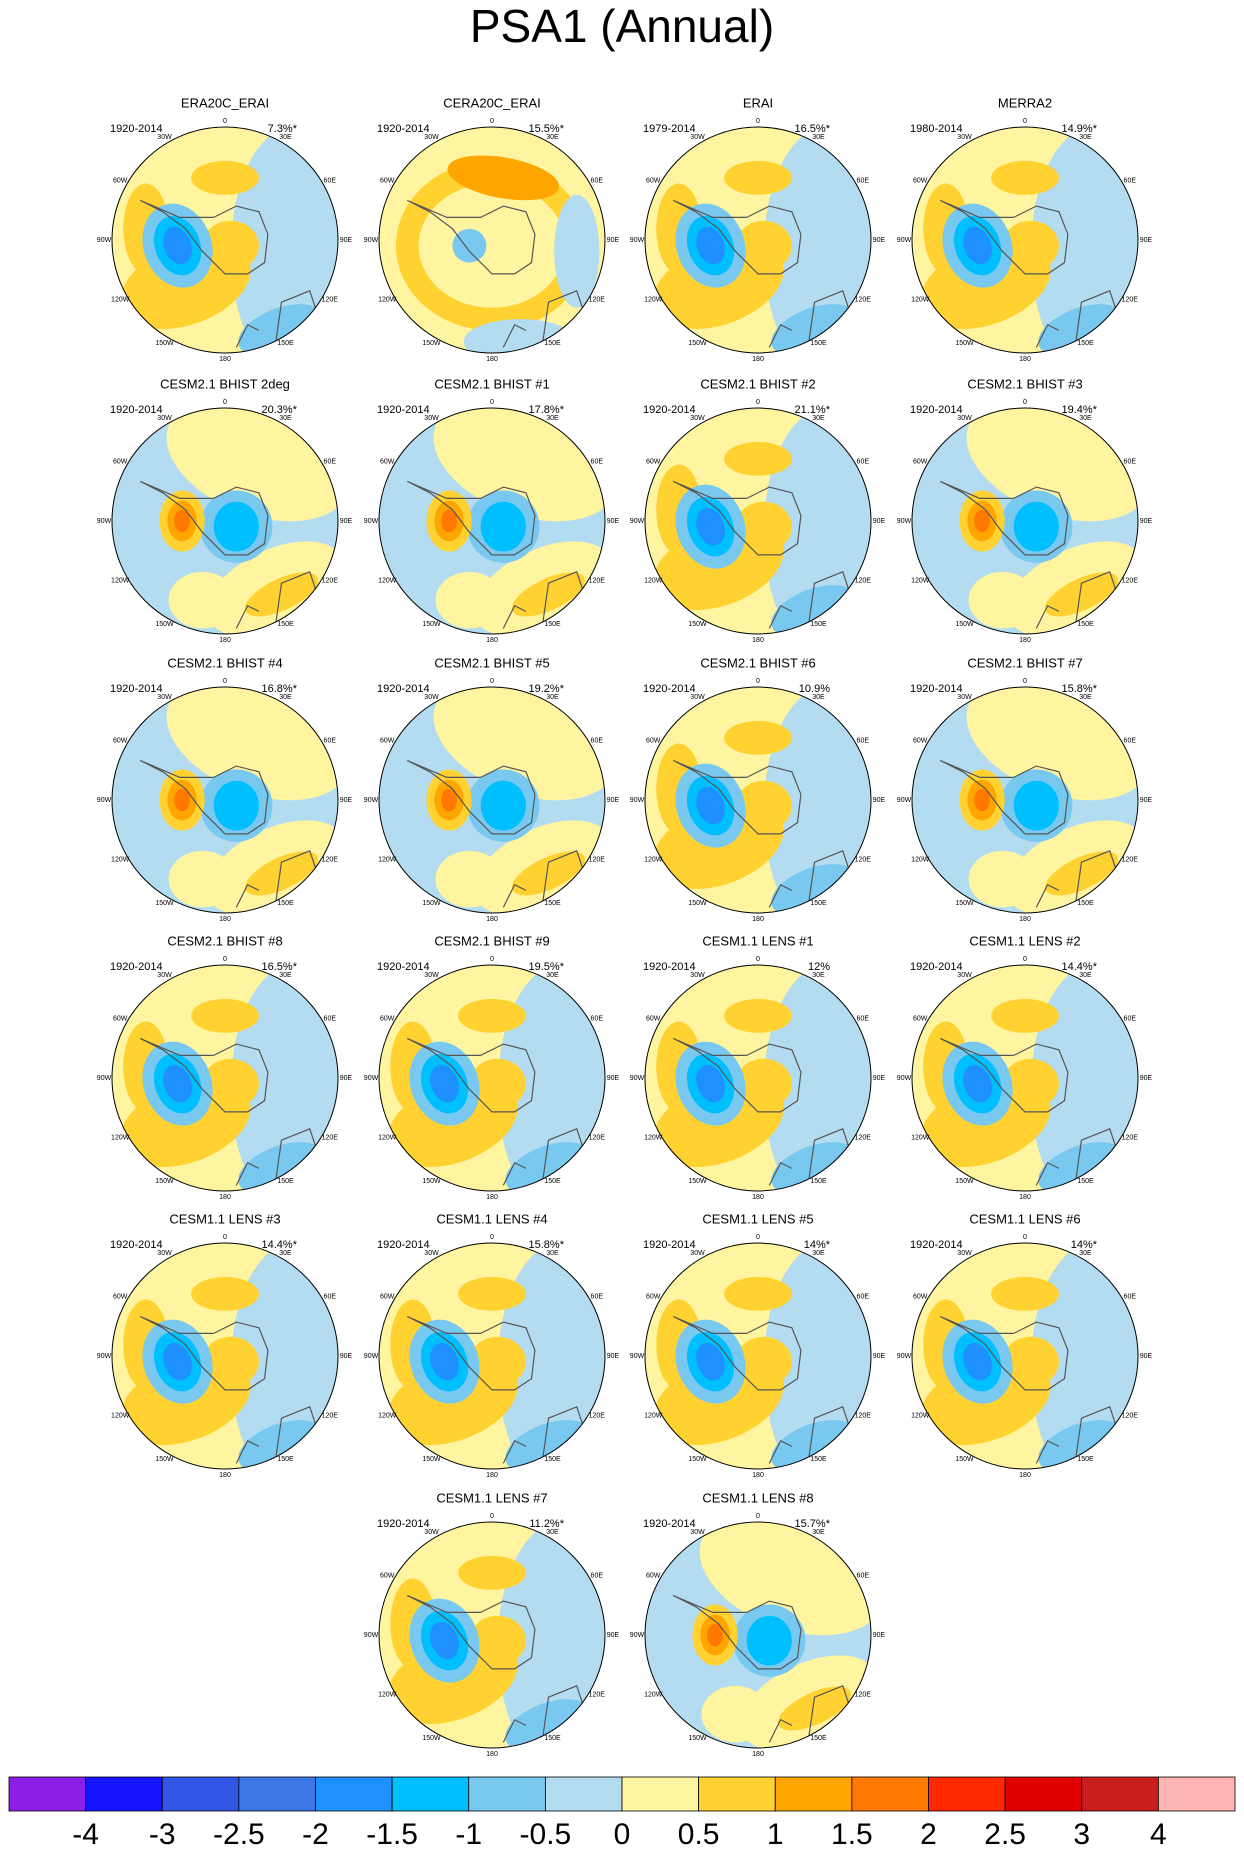 This screenshot has width=1244, height=1858. I want to click on lon-label: 60E, so click(597, 180).